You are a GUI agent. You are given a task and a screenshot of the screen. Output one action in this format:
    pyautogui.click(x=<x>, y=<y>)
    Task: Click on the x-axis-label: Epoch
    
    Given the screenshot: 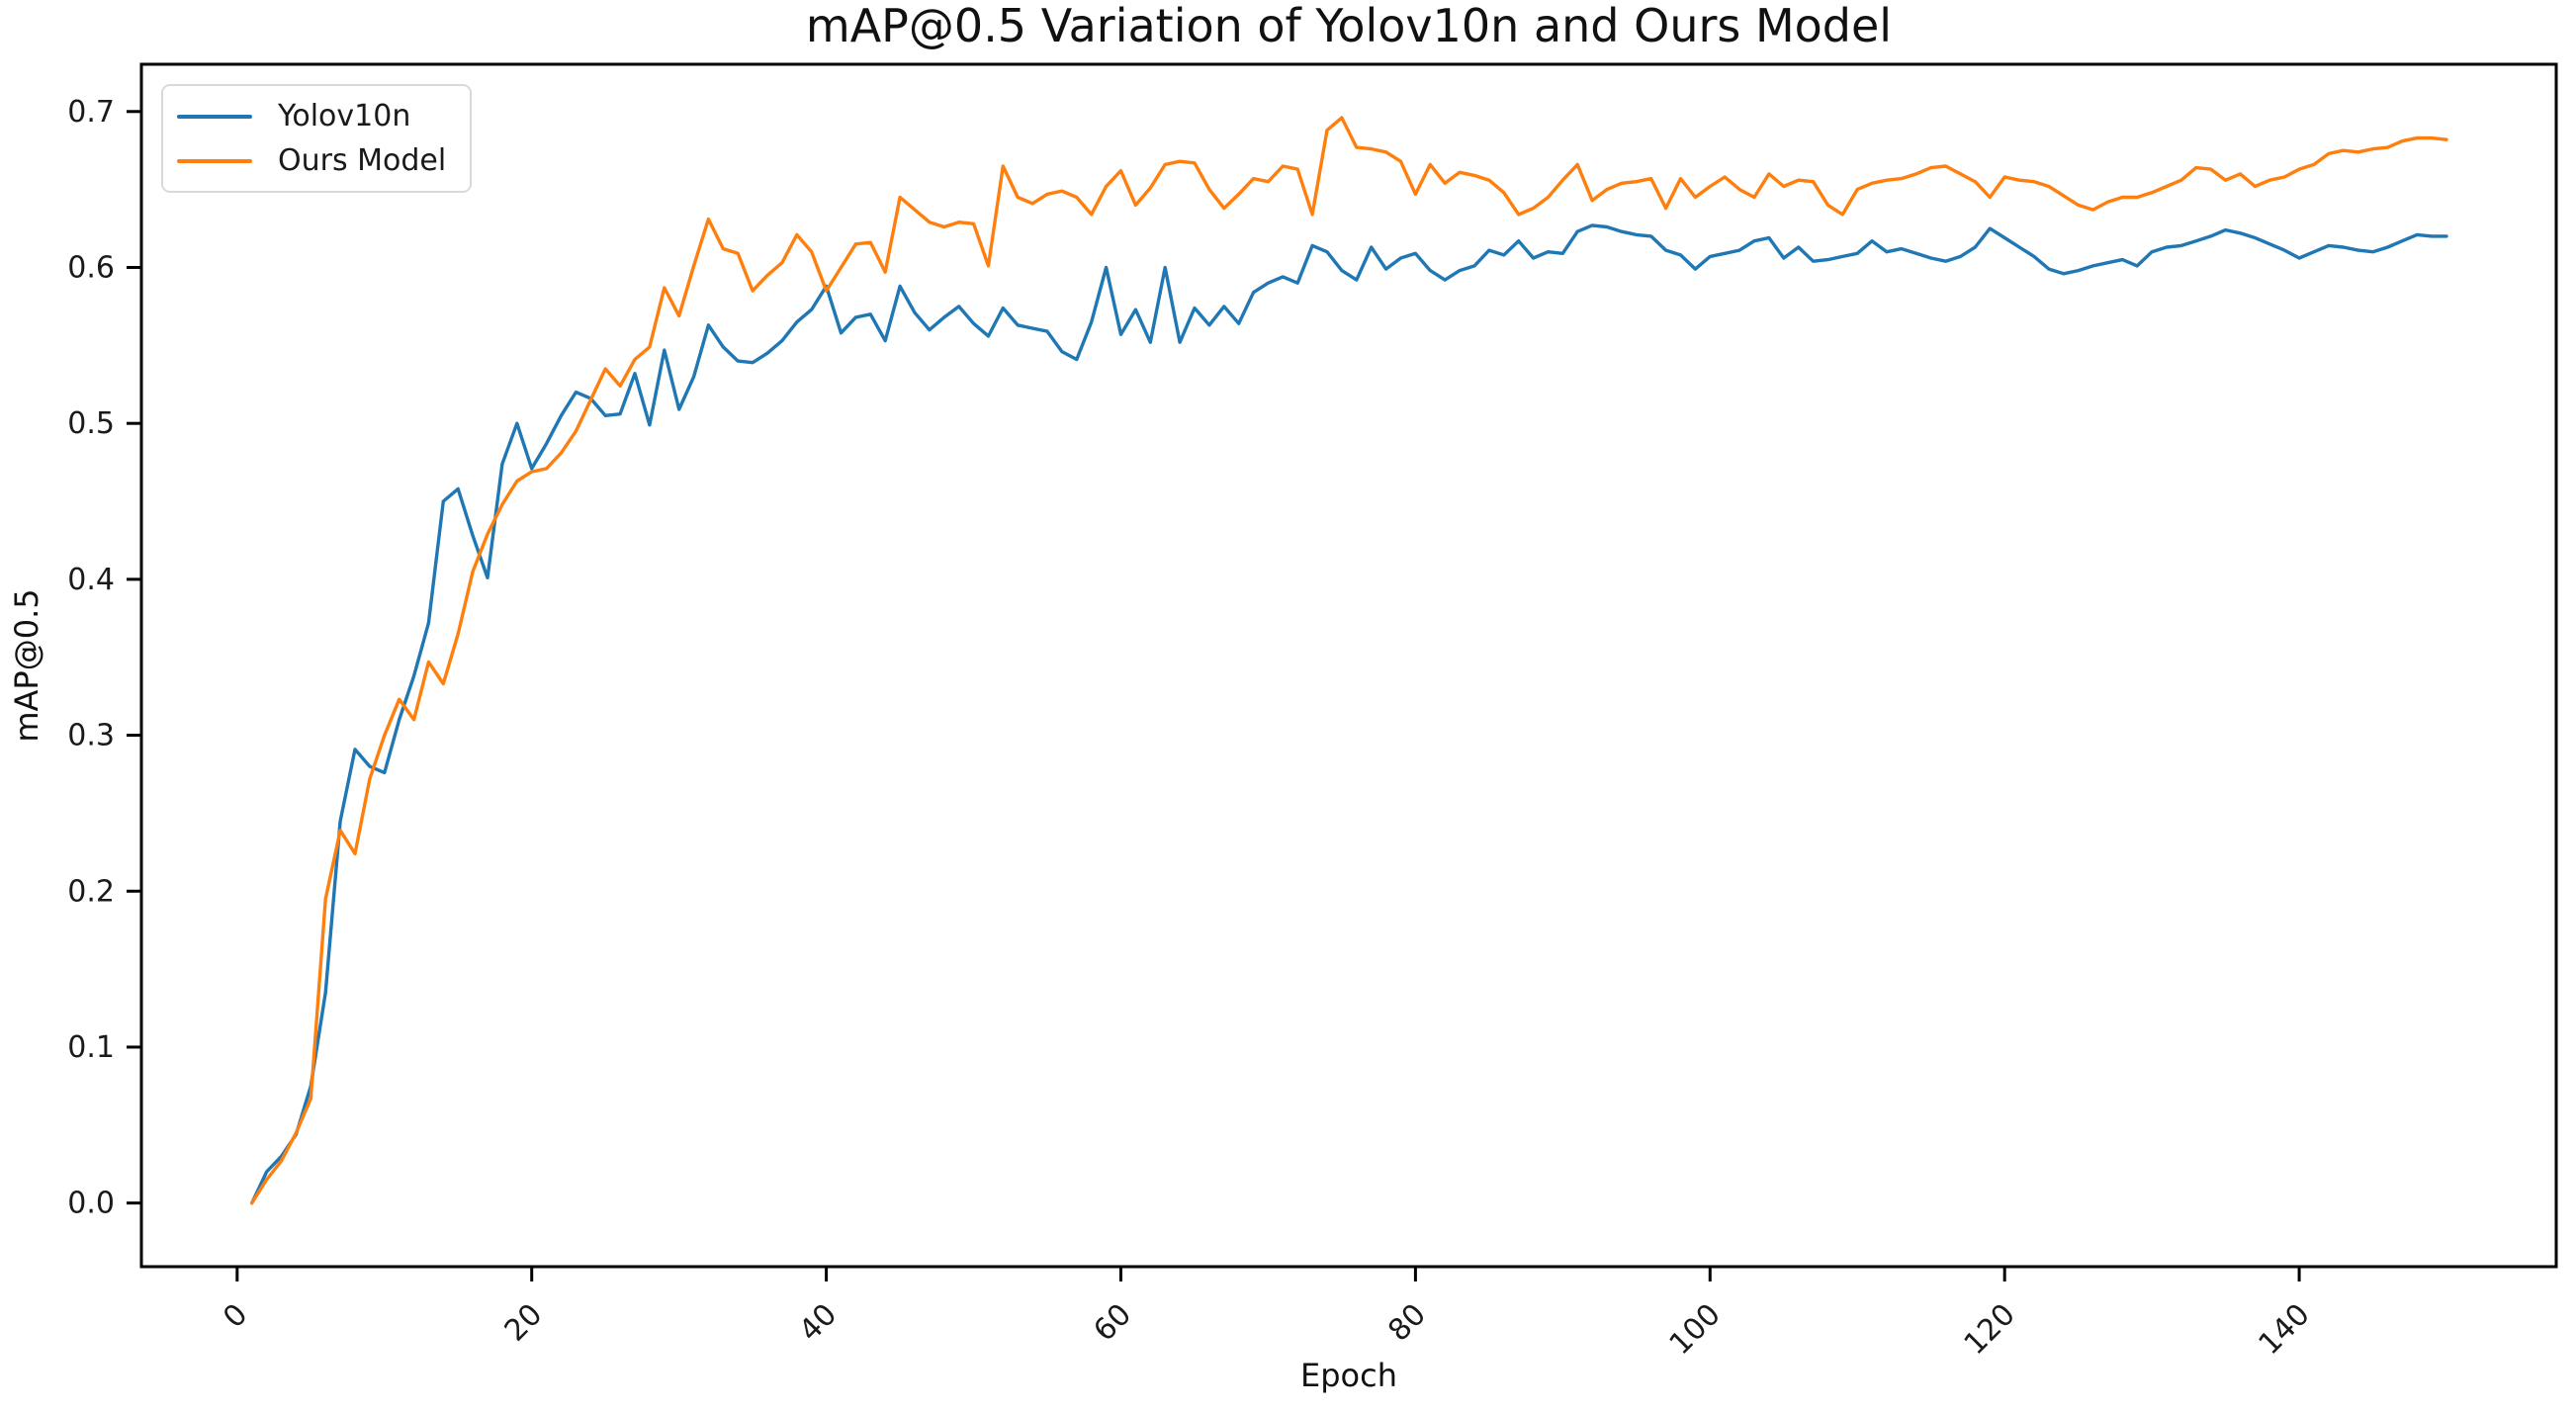 What is the action you would take?
    pyautogui.click(x=1348, y=1376)
    